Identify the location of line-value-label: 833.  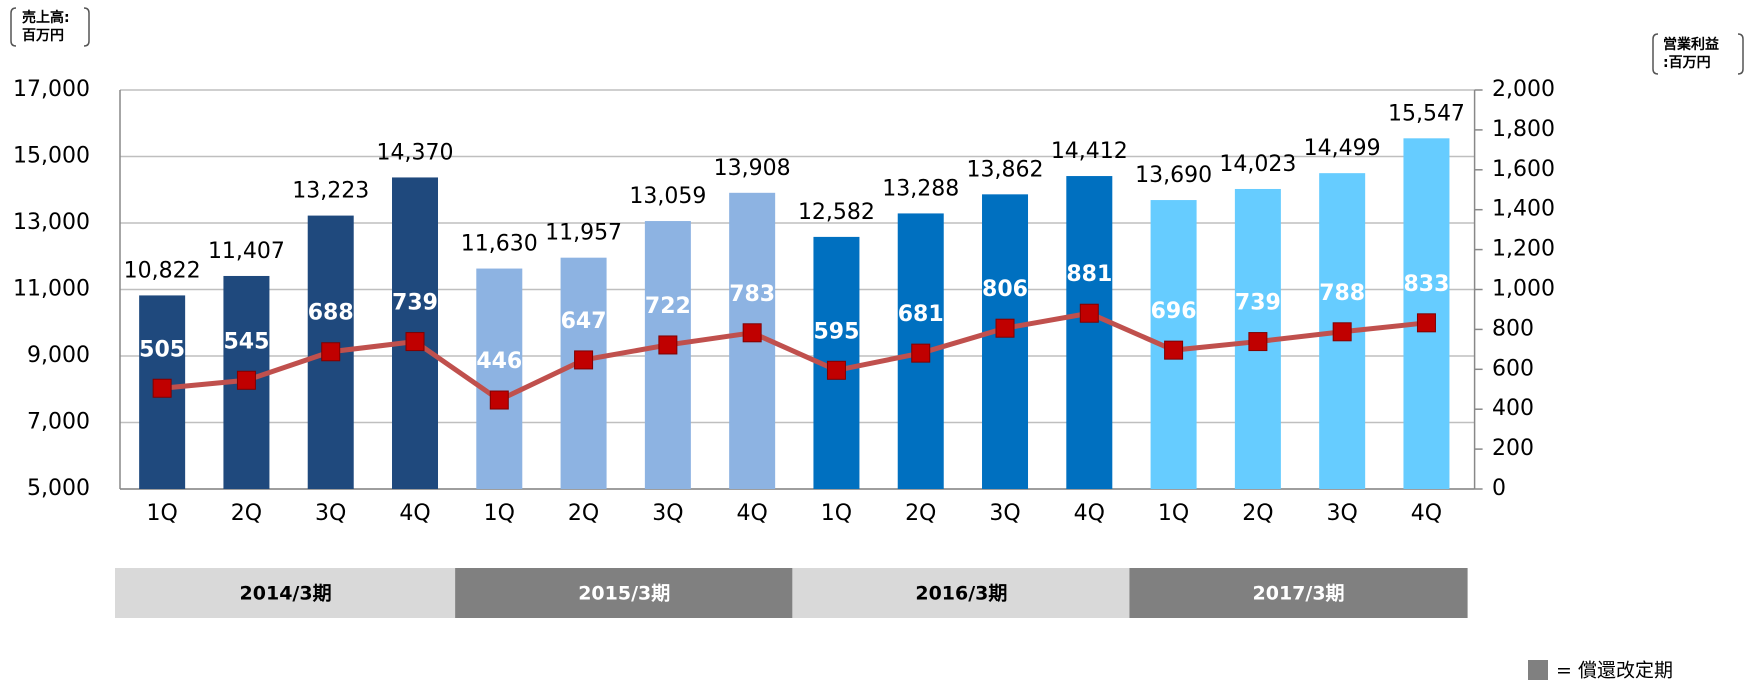
(1426, 284).